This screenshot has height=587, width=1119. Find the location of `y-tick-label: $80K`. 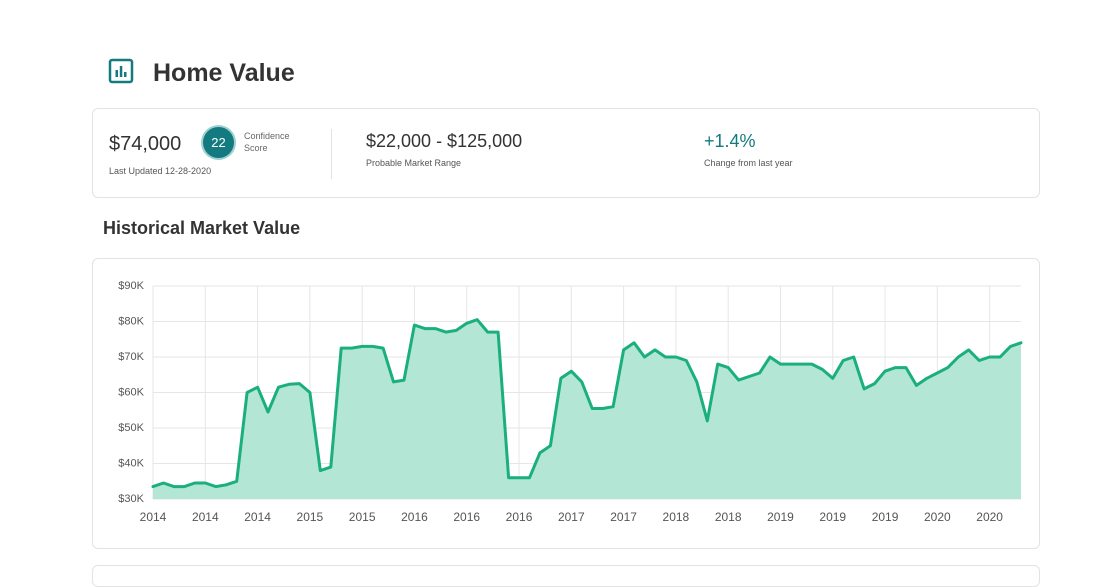

y-tick-label: $80K is located at coordinates (131, 321).